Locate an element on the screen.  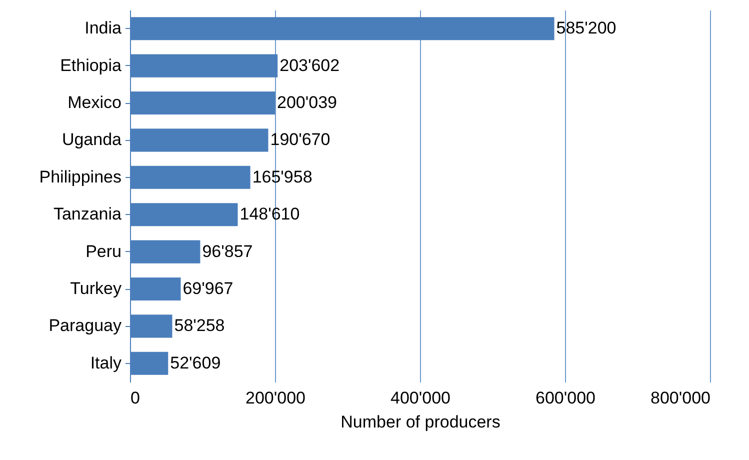
x-tick-label: 800'000 is located at coordinates (680, 398).